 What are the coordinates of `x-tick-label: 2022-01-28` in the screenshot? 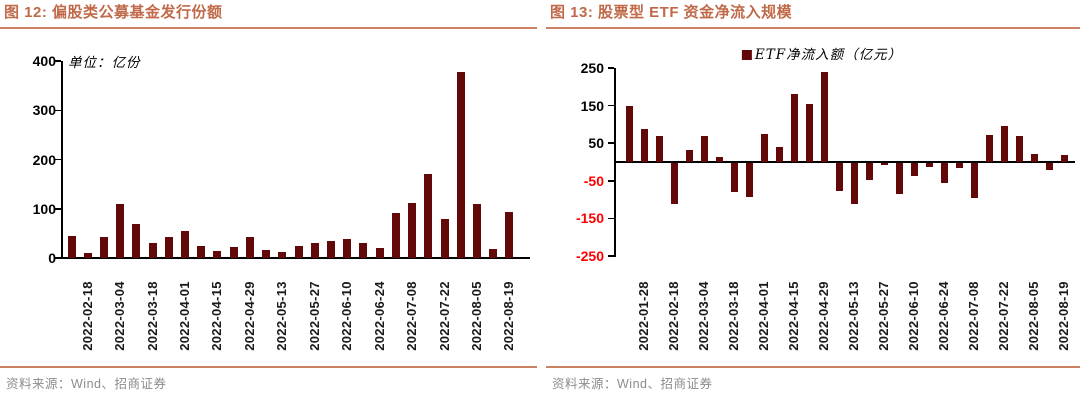 It's located at (643, 316).